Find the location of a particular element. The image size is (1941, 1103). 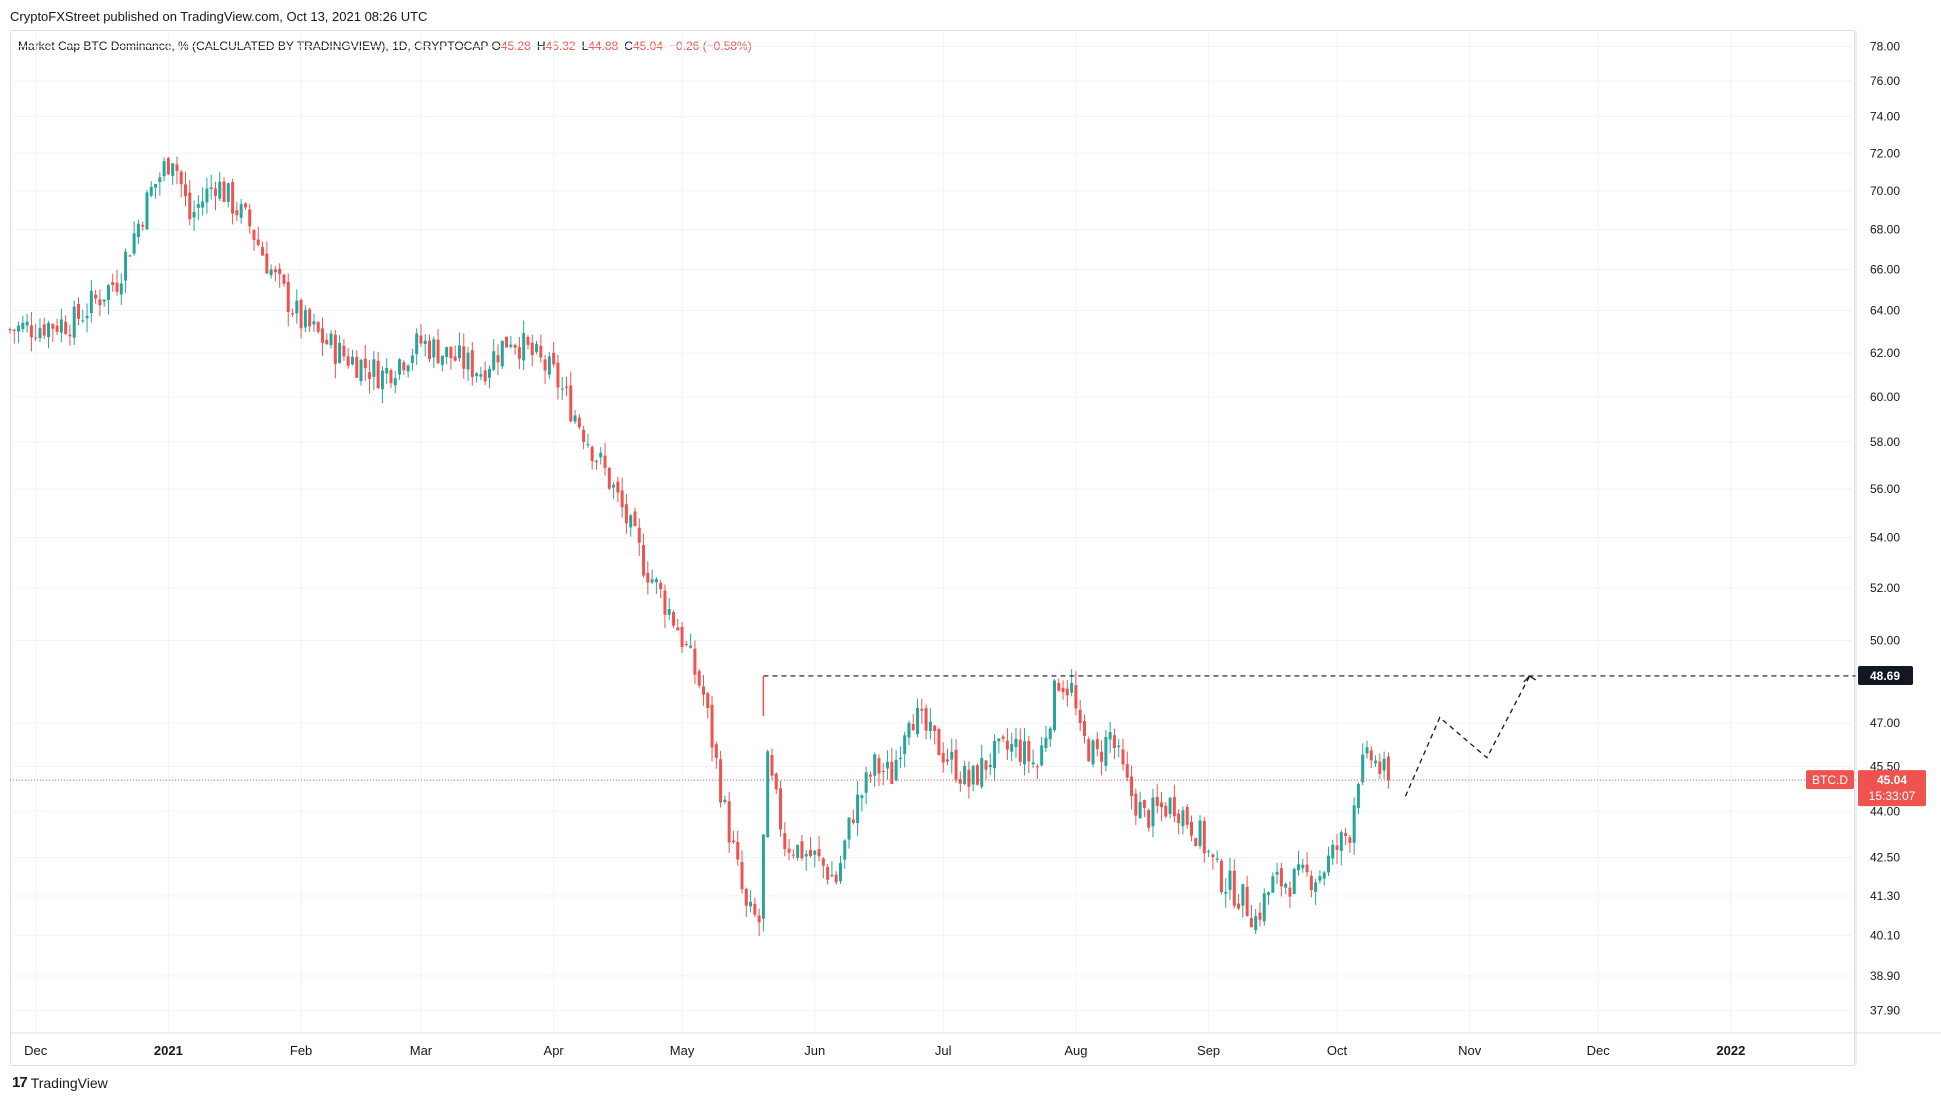

footer-brand: 17 TradingView is located at coordinates (60, 1082).